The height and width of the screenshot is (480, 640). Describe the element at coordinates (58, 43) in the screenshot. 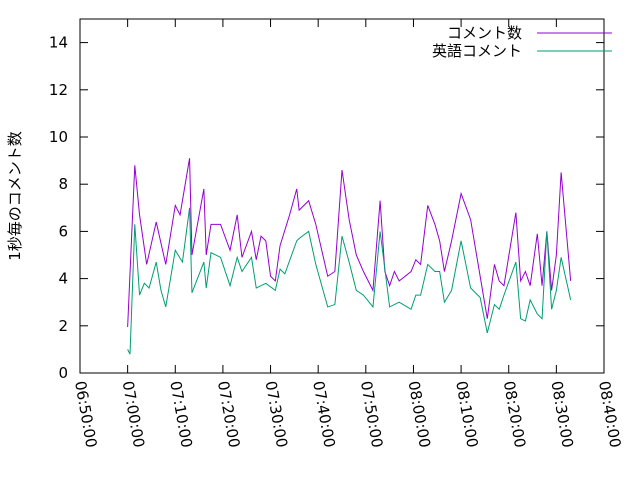

I see `y-tick-label: 14` at that location.